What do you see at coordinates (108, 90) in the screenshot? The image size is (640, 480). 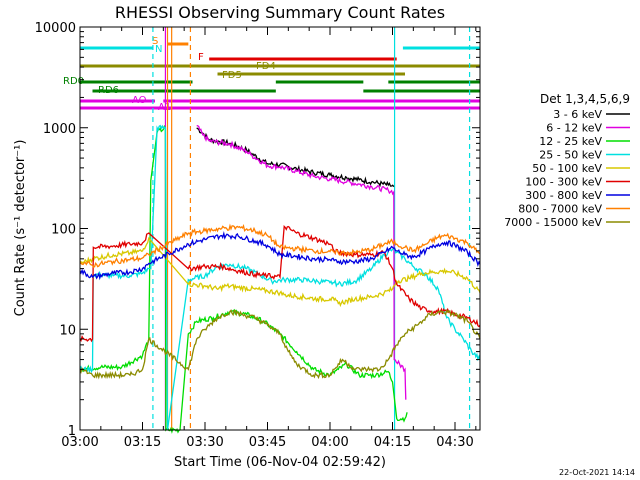 I see `flag-label: RD6` at bounding box center [108, 90].